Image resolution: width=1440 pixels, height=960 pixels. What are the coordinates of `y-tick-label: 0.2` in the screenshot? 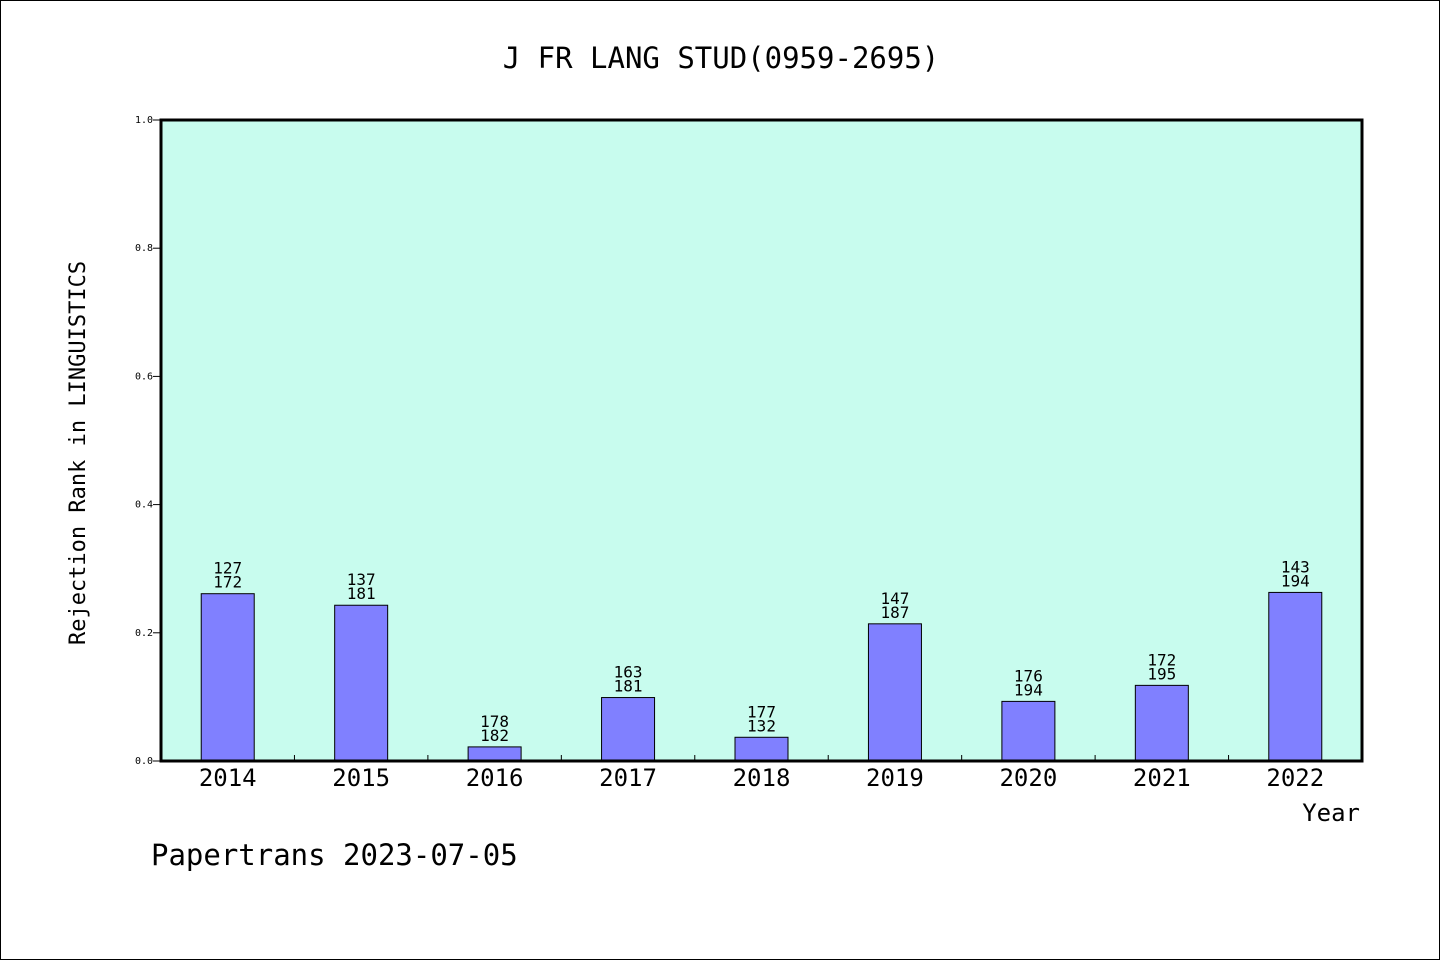 It's located at (144, 633).